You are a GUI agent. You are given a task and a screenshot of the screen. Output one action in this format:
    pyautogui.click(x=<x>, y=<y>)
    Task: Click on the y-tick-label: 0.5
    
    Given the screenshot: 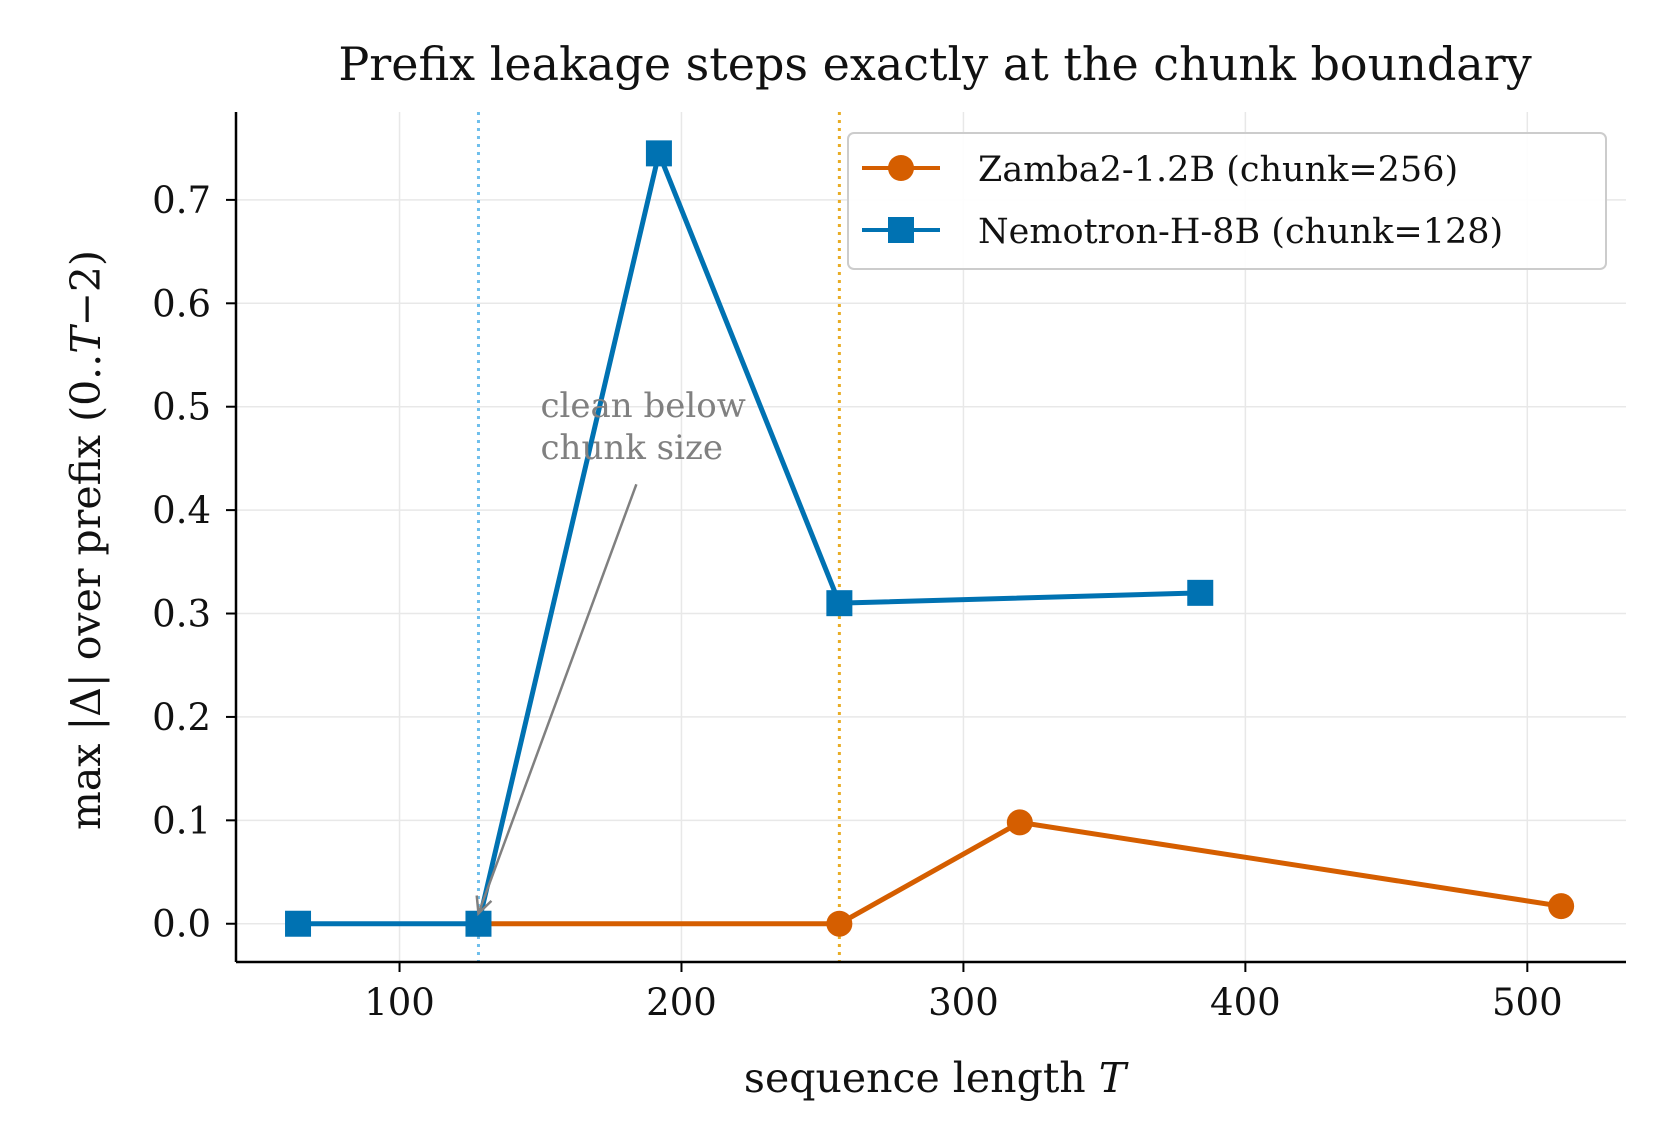 What is the action you would take?
    pyautogui.click(x=181, y=407)
    